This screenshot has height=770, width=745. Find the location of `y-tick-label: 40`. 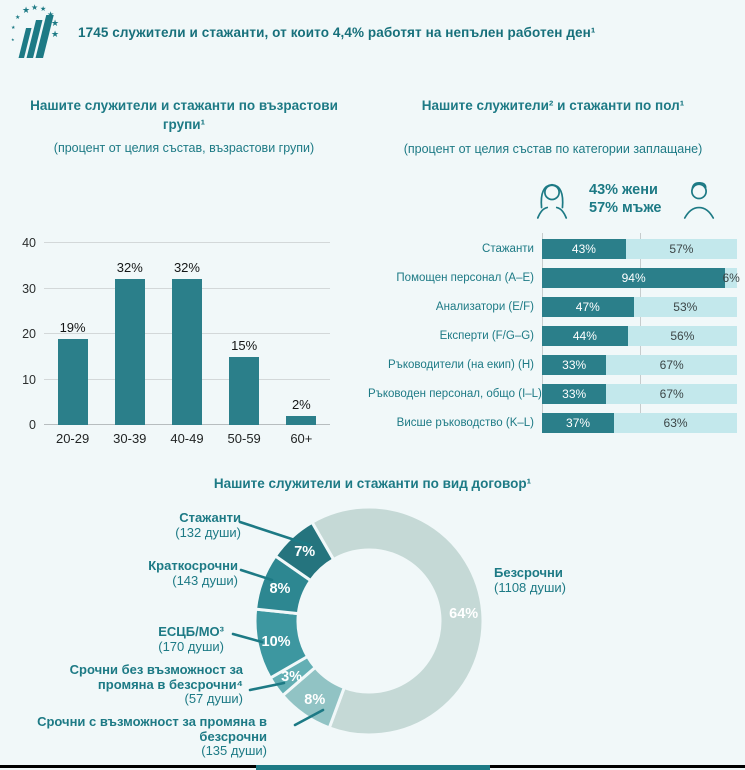

y-tick-label: 40 is located at coordinates (29, 243).